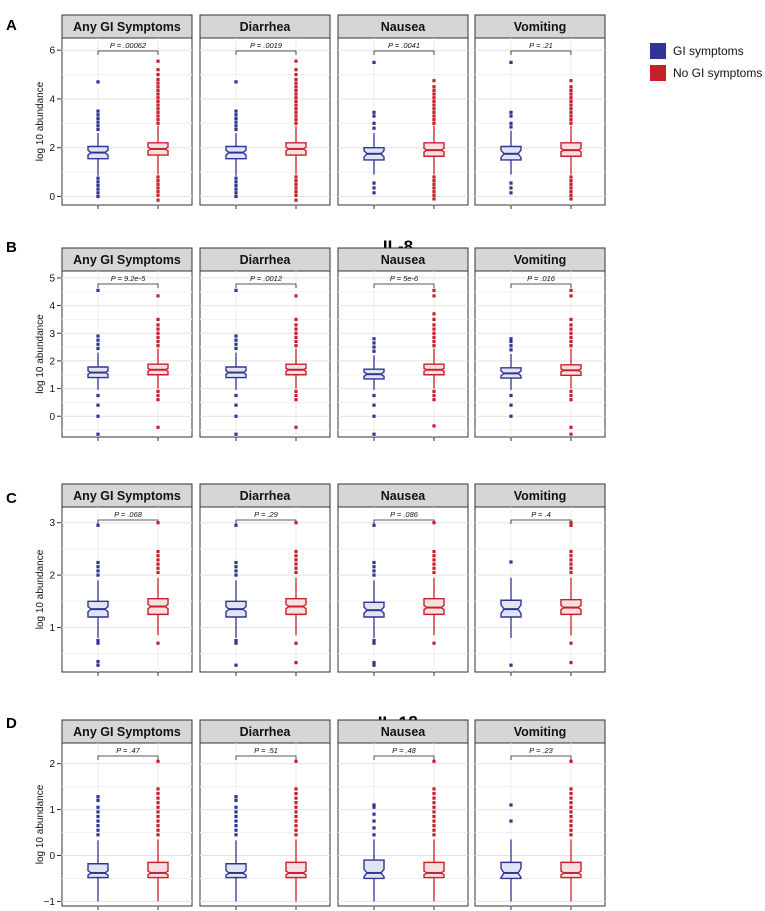  I want to click on p-value-label: P = .086, so click(404, 514).